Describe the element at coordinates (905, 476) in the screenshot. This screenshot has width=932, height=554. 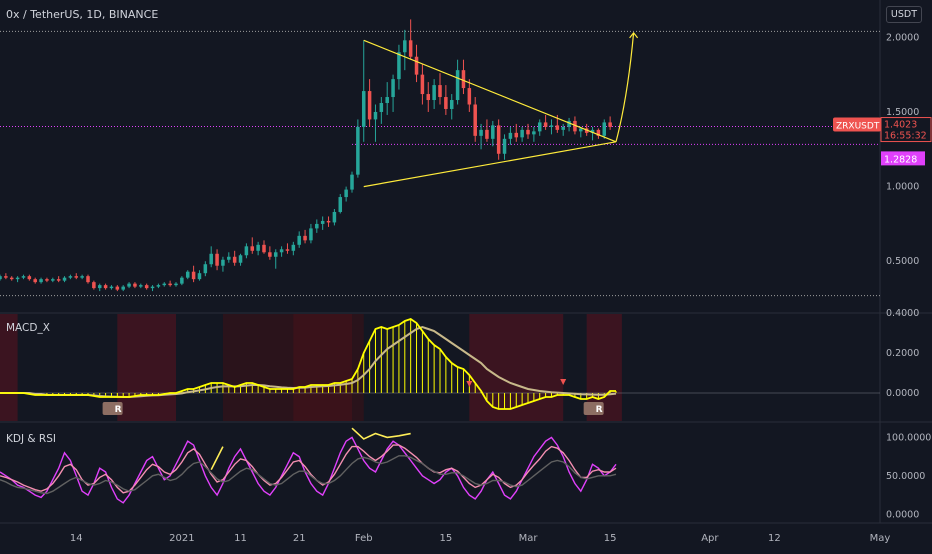
I see `kdj-tick-label: 50.0000` at that location.